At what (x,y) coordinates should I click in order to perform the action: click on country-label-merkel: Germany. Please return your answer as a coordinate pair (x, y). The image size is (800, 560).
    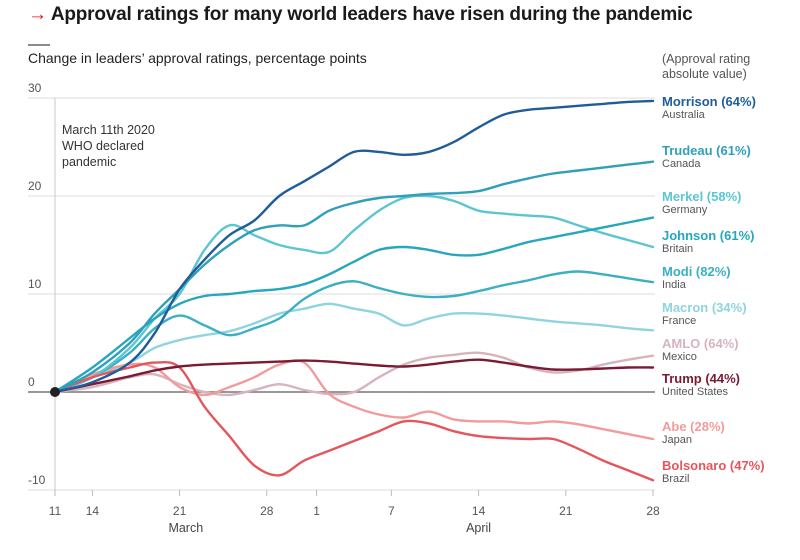
    Looking at the image, I should click on (685, 210).